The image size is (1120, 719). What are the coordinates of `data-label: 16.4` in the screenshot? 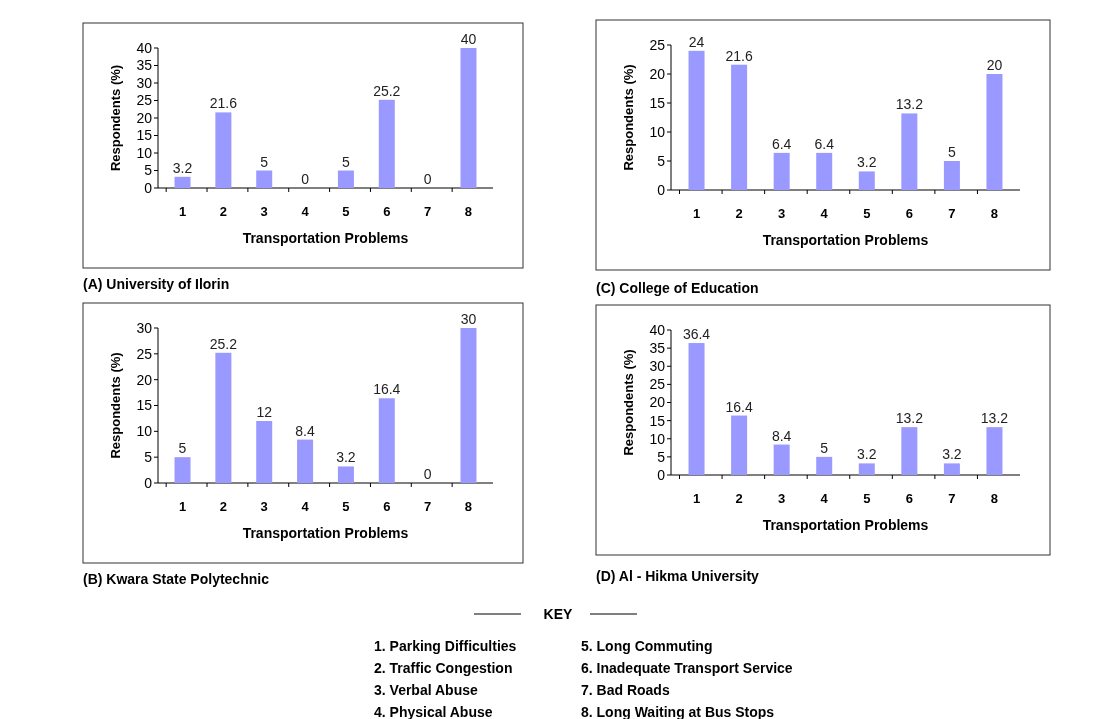 It's located at (739, 406).